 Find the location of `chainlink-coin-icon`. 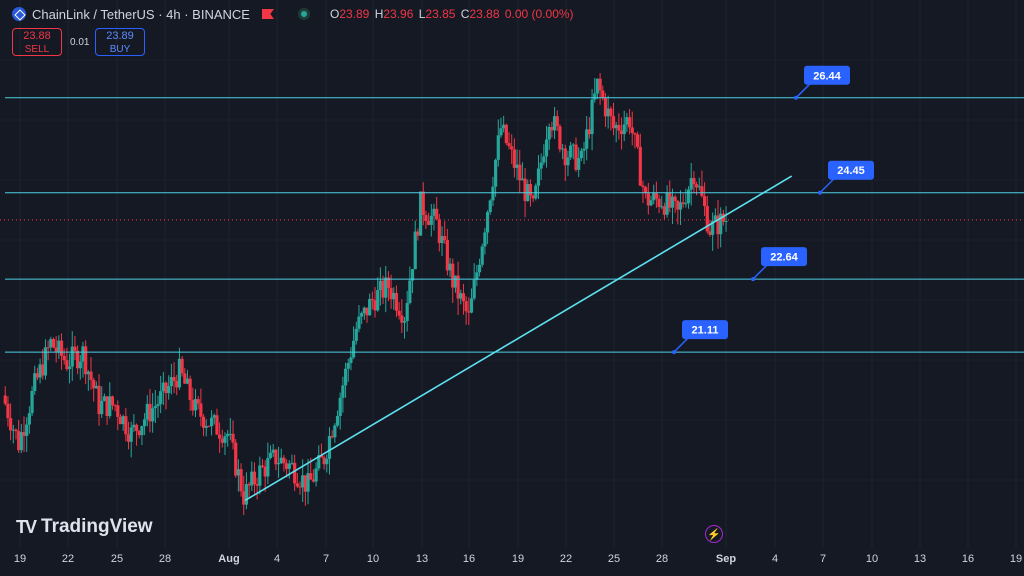

chainlink-coin-icon is located at coordinates (19, 14).